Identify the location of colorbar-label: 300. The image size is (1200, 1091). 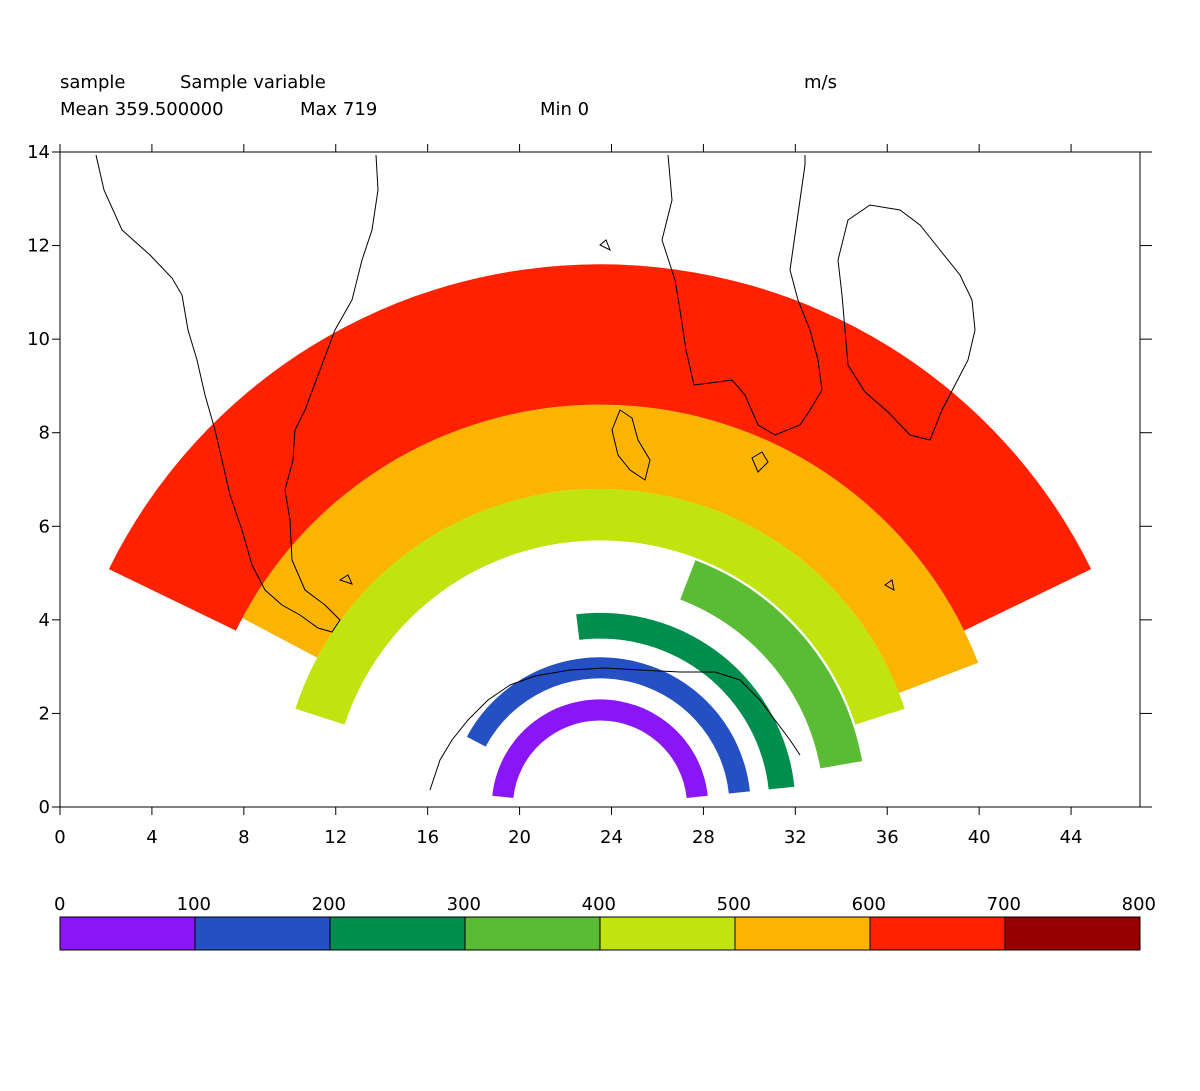
(464, 904).